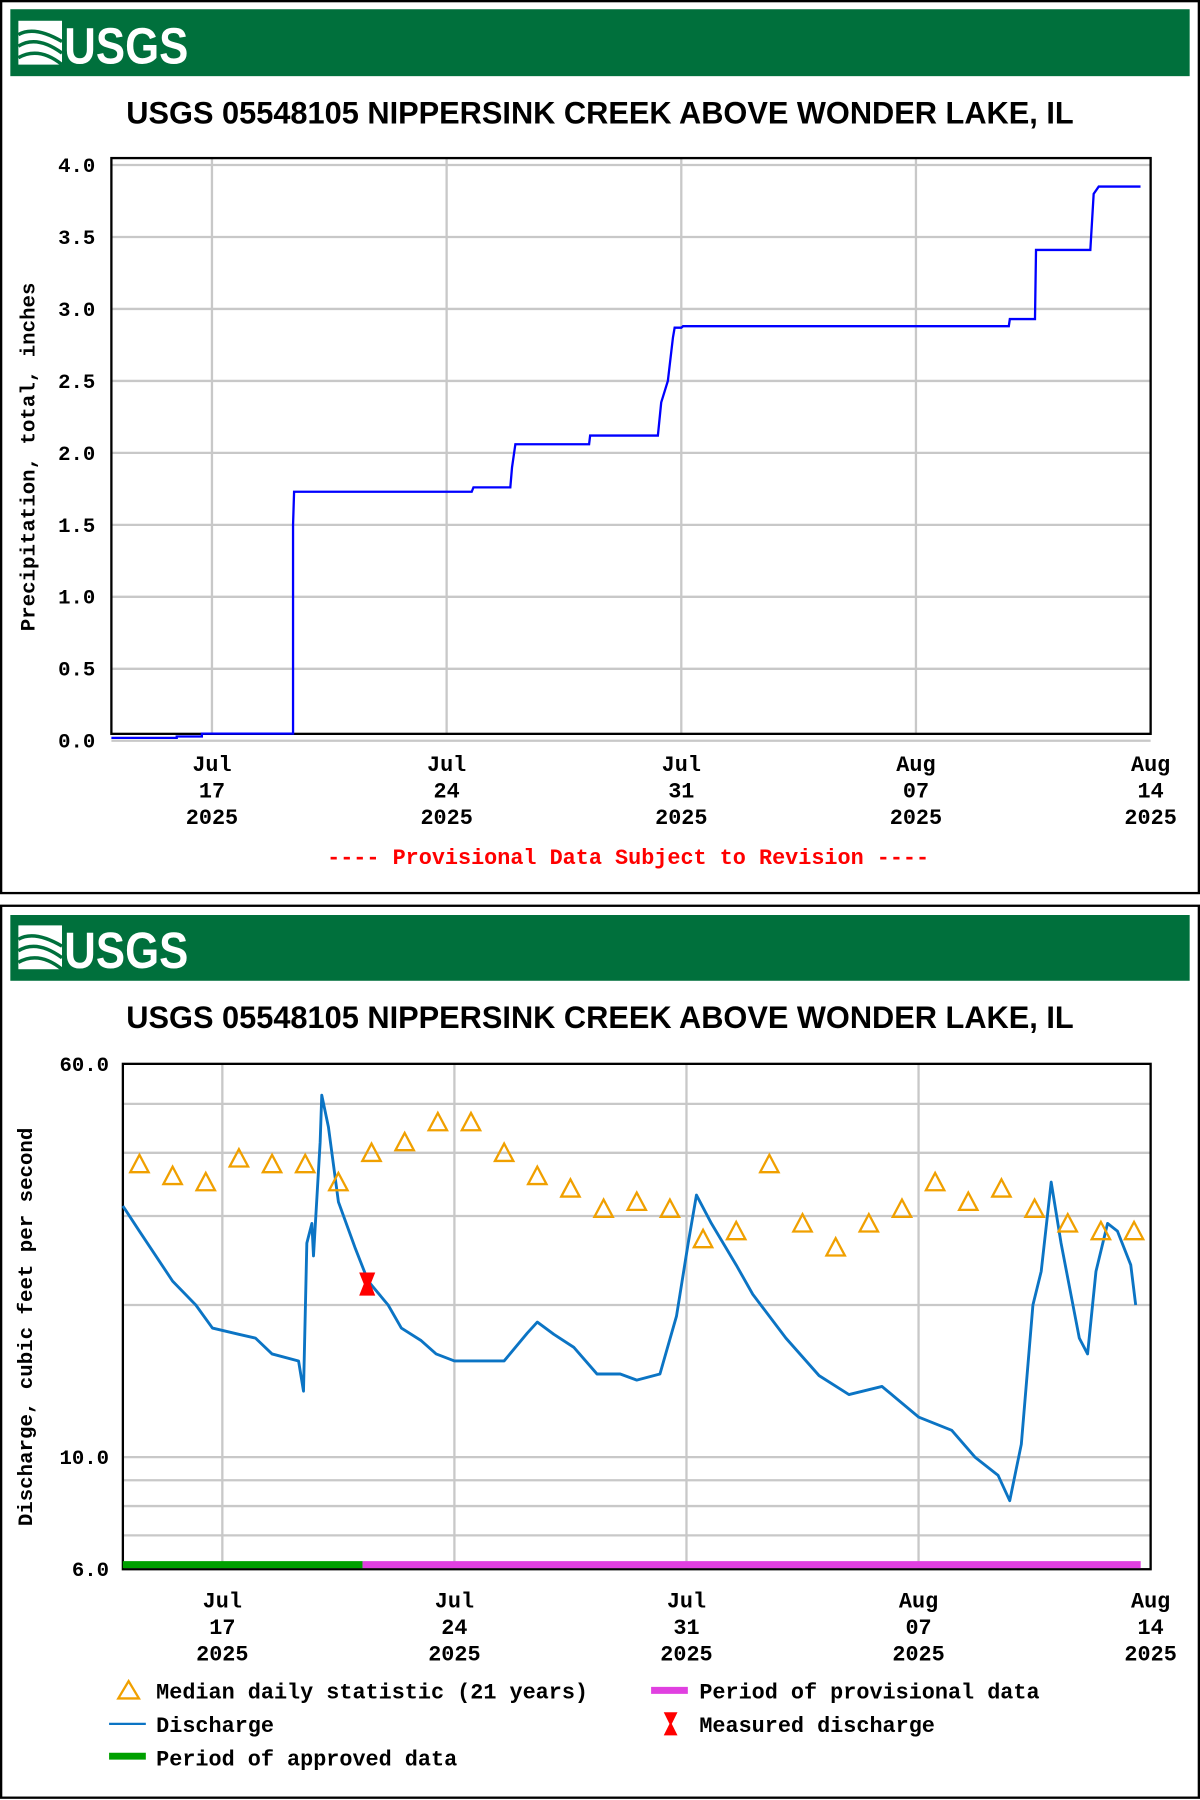  I want to click on legend-median-triangle-icon, so click(128, 1689).